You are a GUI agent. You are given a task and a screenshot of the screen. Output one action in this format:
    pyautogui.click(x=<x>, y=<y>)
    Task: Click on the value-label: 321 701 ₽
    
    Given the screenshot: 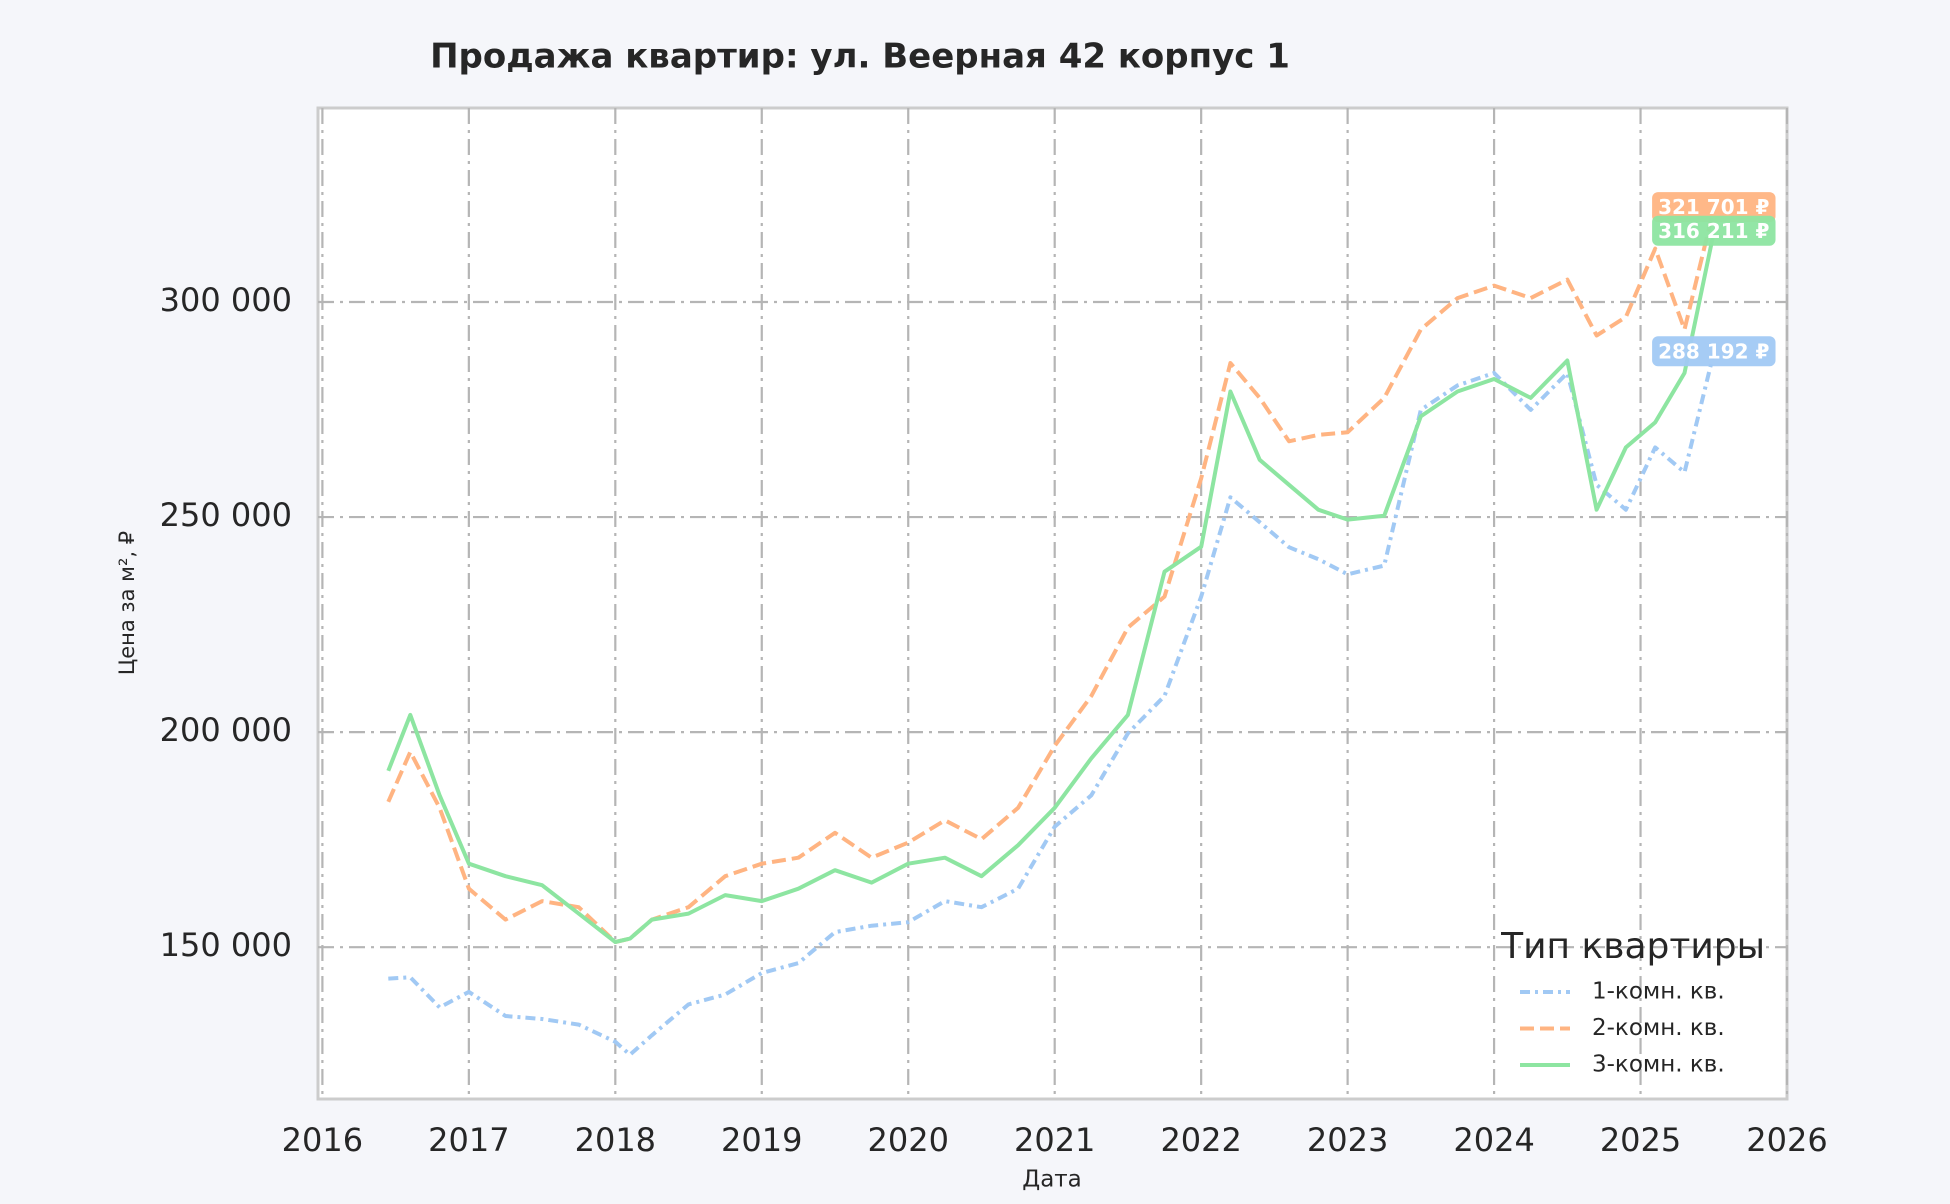 What is the action you would take?
    pyautogui.click(x=1714, y=207)
    